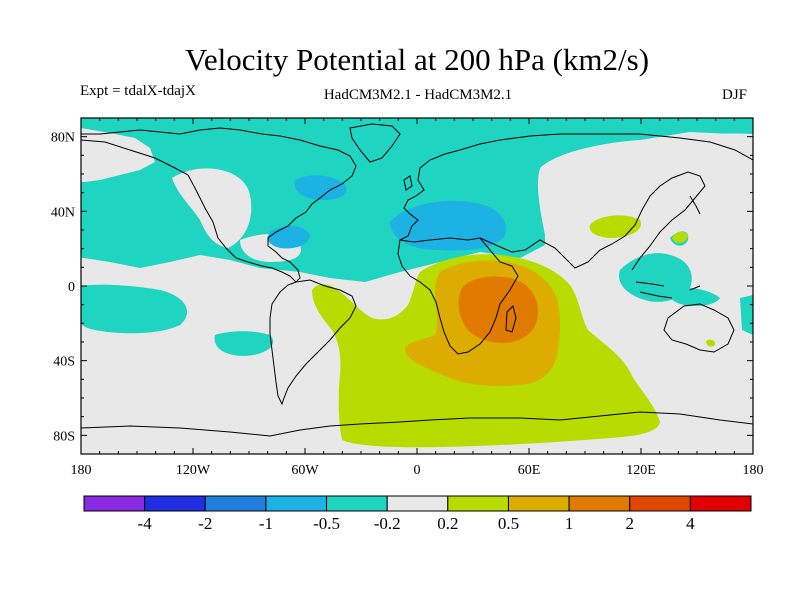 The width and height of the screenshot is (800, 600). Describe the element at coordinates (746, 315) in the screenshot. I see `contour-neg-far-east-pacific` at that location.